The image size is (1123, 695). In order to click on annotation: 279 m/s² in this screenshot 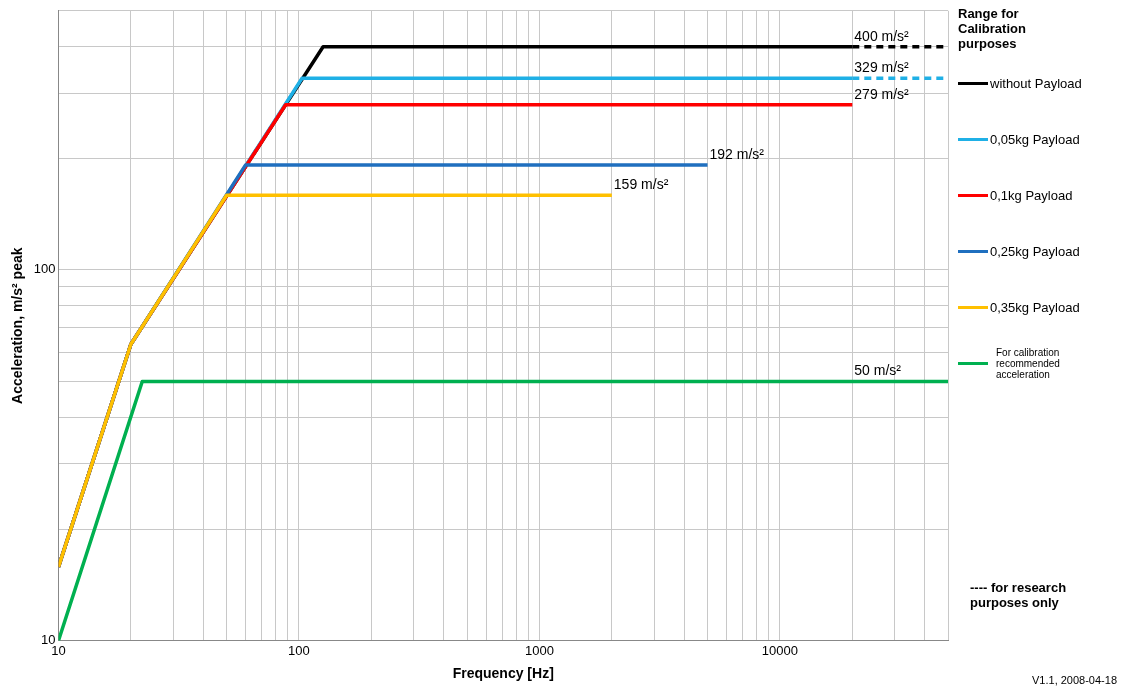, I will do `click(882, 93)`.